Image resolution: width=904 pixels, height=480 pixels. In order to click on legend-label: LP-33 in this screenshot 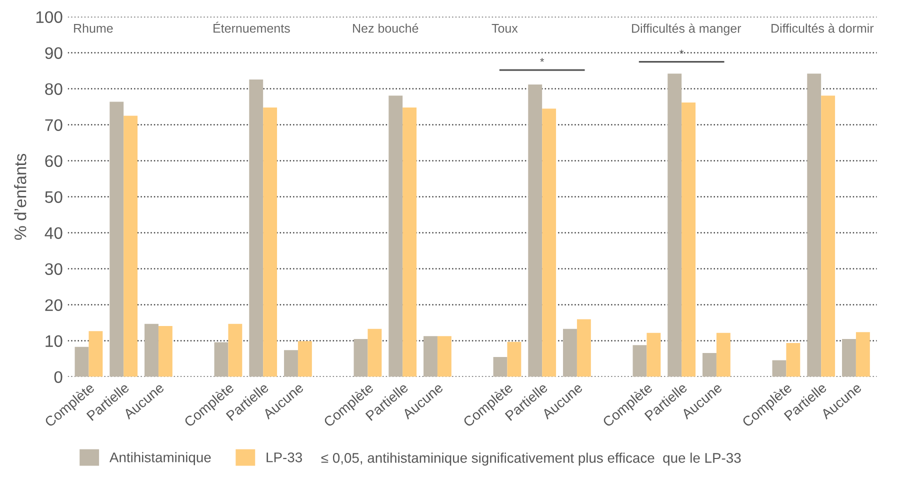, I will do `click(284, 457)`.